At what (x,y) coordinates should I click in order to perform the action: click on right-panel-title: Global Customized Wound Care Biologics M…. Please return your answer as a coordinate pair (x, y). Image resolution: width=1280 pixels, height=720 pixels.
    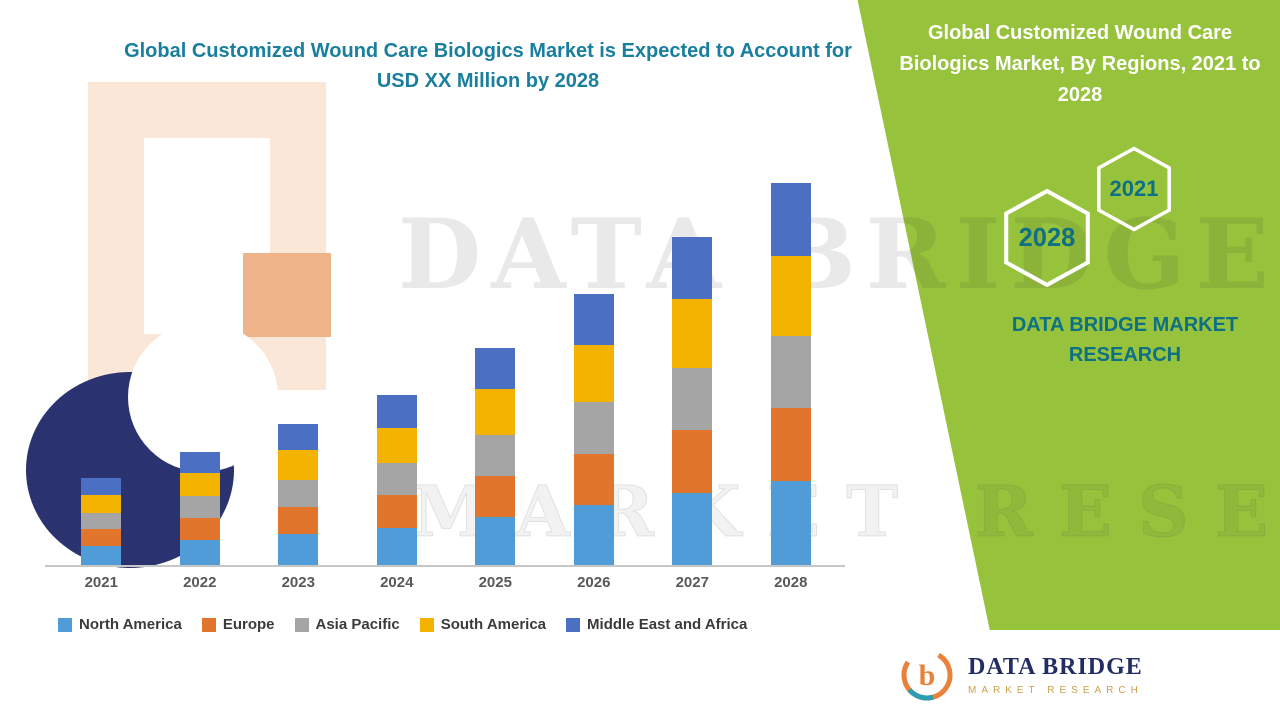
    Looking at the image, I should click on (1080, 64).